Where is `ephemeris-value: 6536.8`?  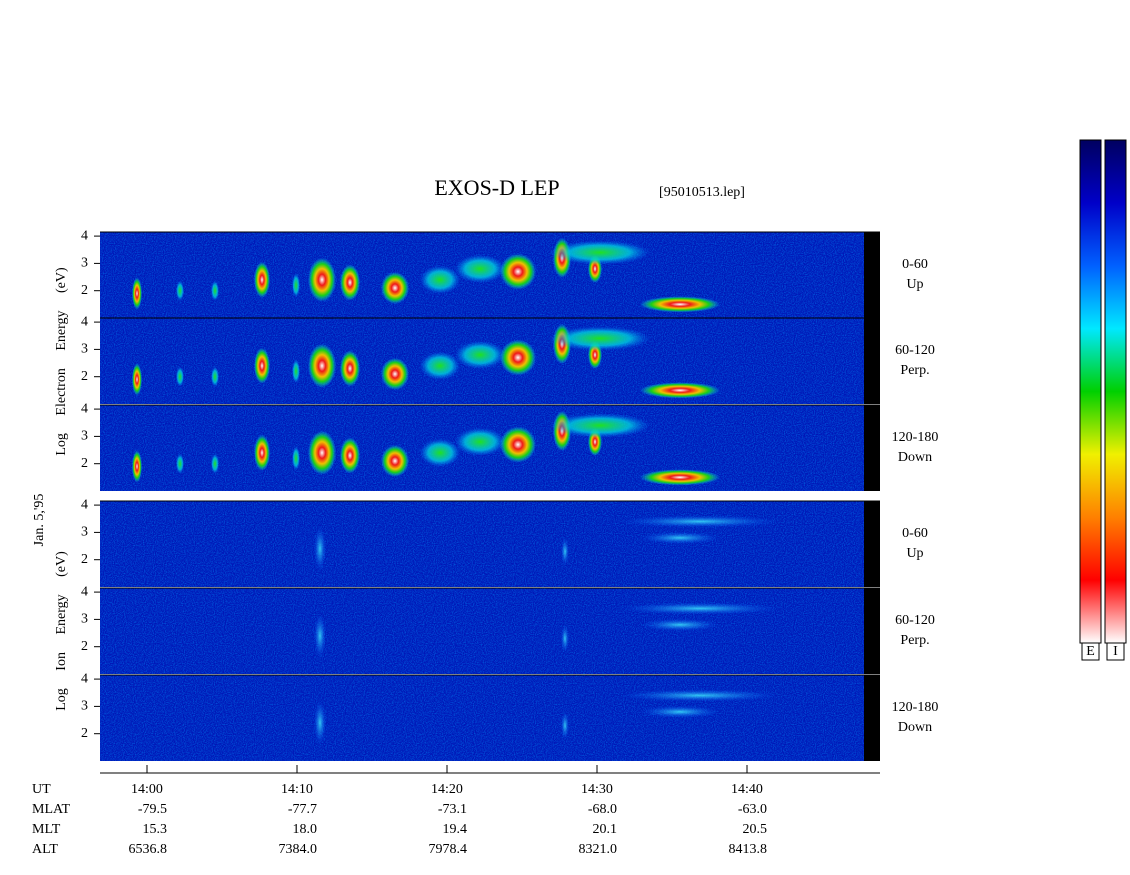 ephemeris-value: 6536.8 is located at coordinates (148, 849).